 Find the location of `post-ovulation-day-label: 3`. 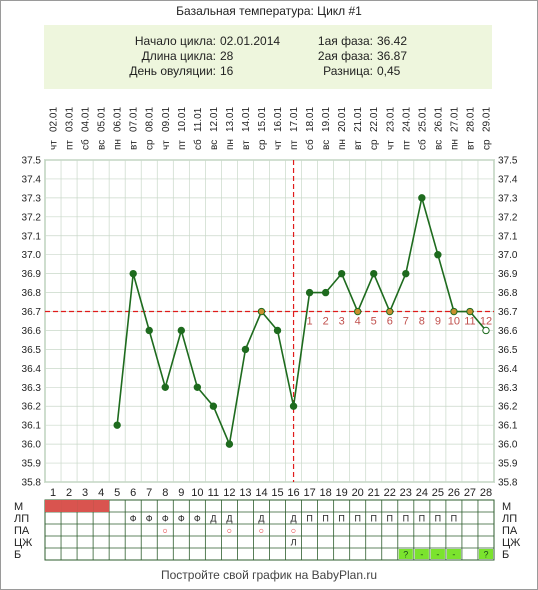

post-ovulation-day-label: 3 is located at coordinates (342, 322).